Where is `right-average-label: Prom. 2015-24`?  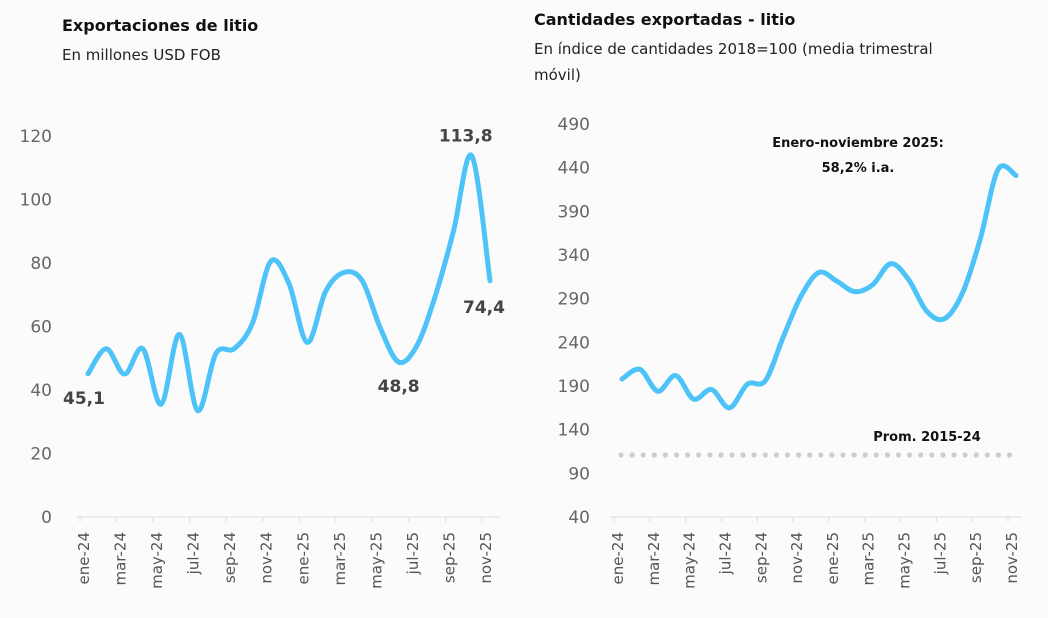 right-average-label: Prom. 2015-24 is located at coordinates (927, 437).